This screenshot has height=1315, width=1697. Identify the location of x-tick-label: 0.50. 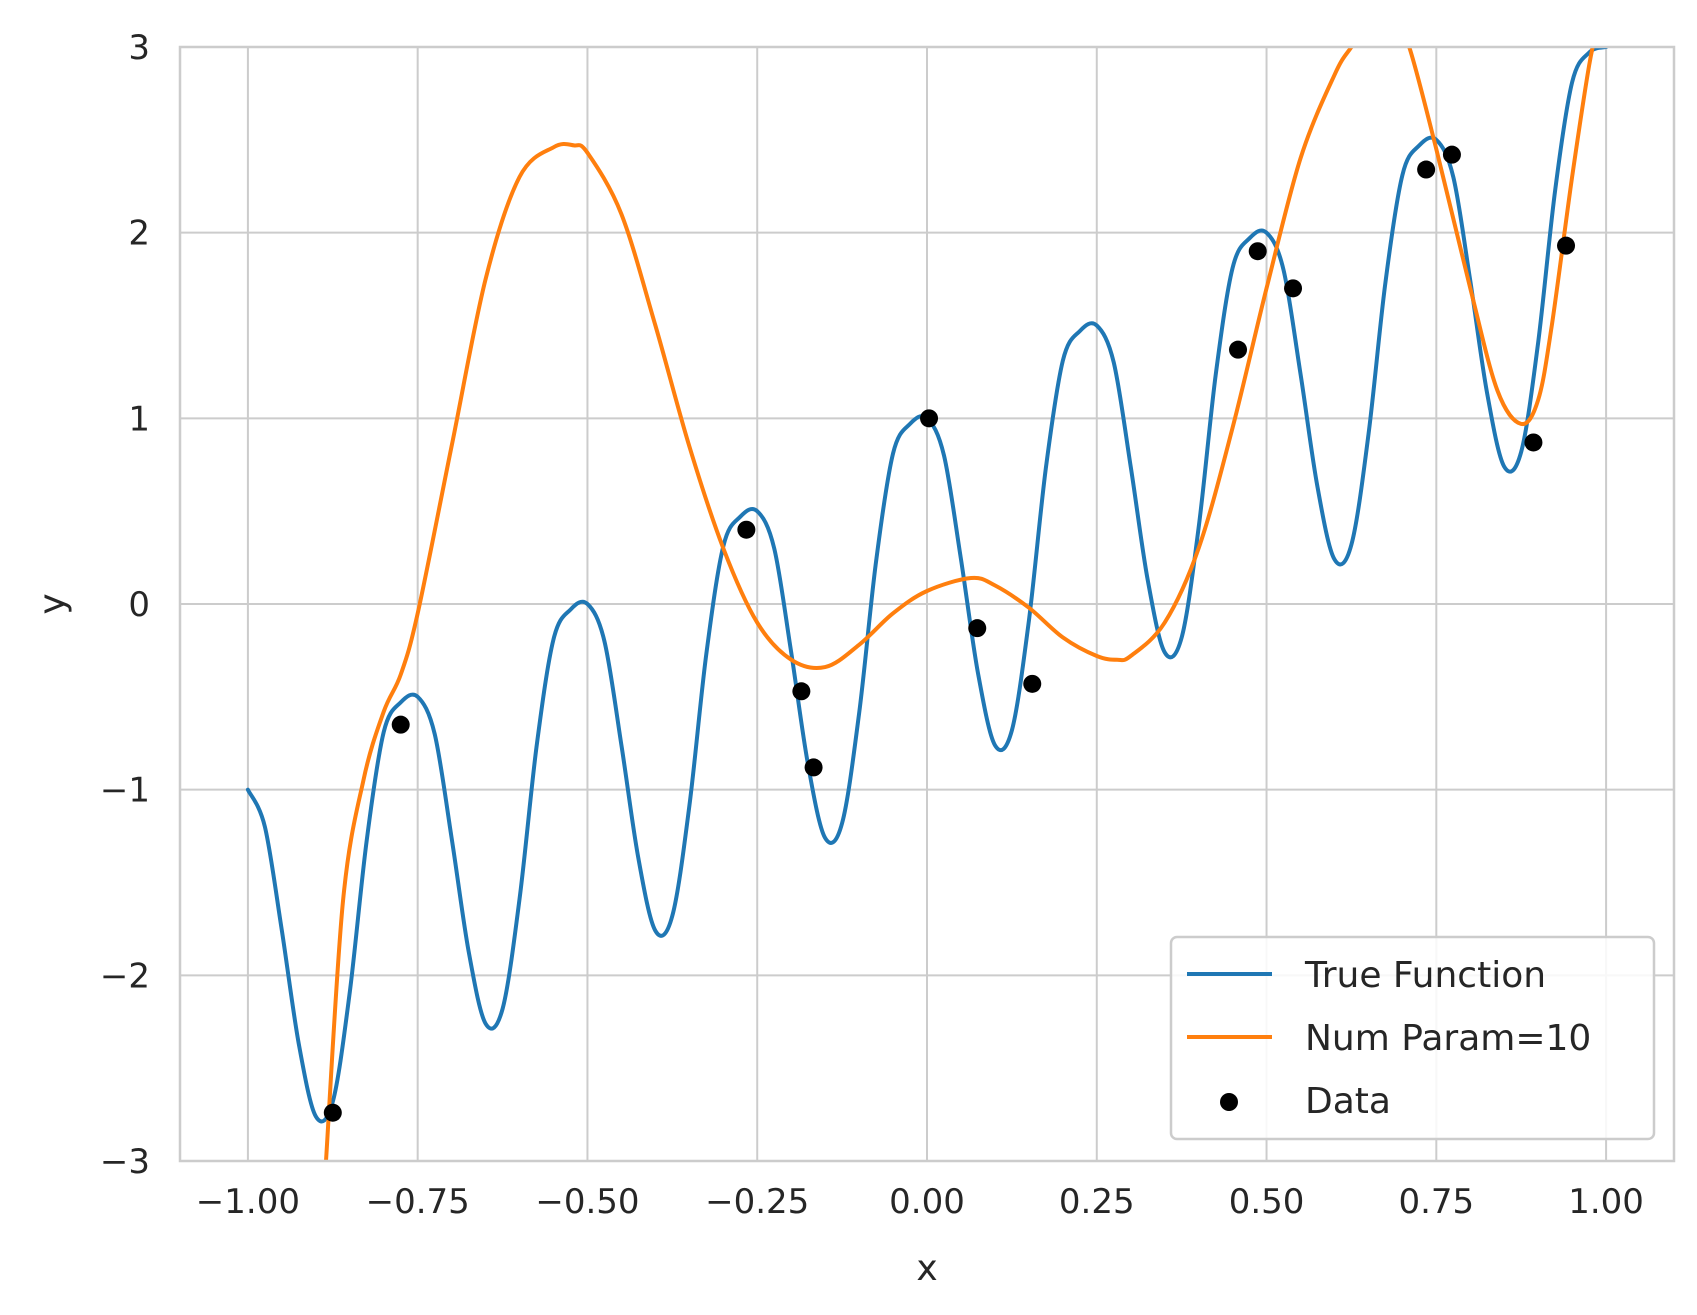
(1267, 1202).